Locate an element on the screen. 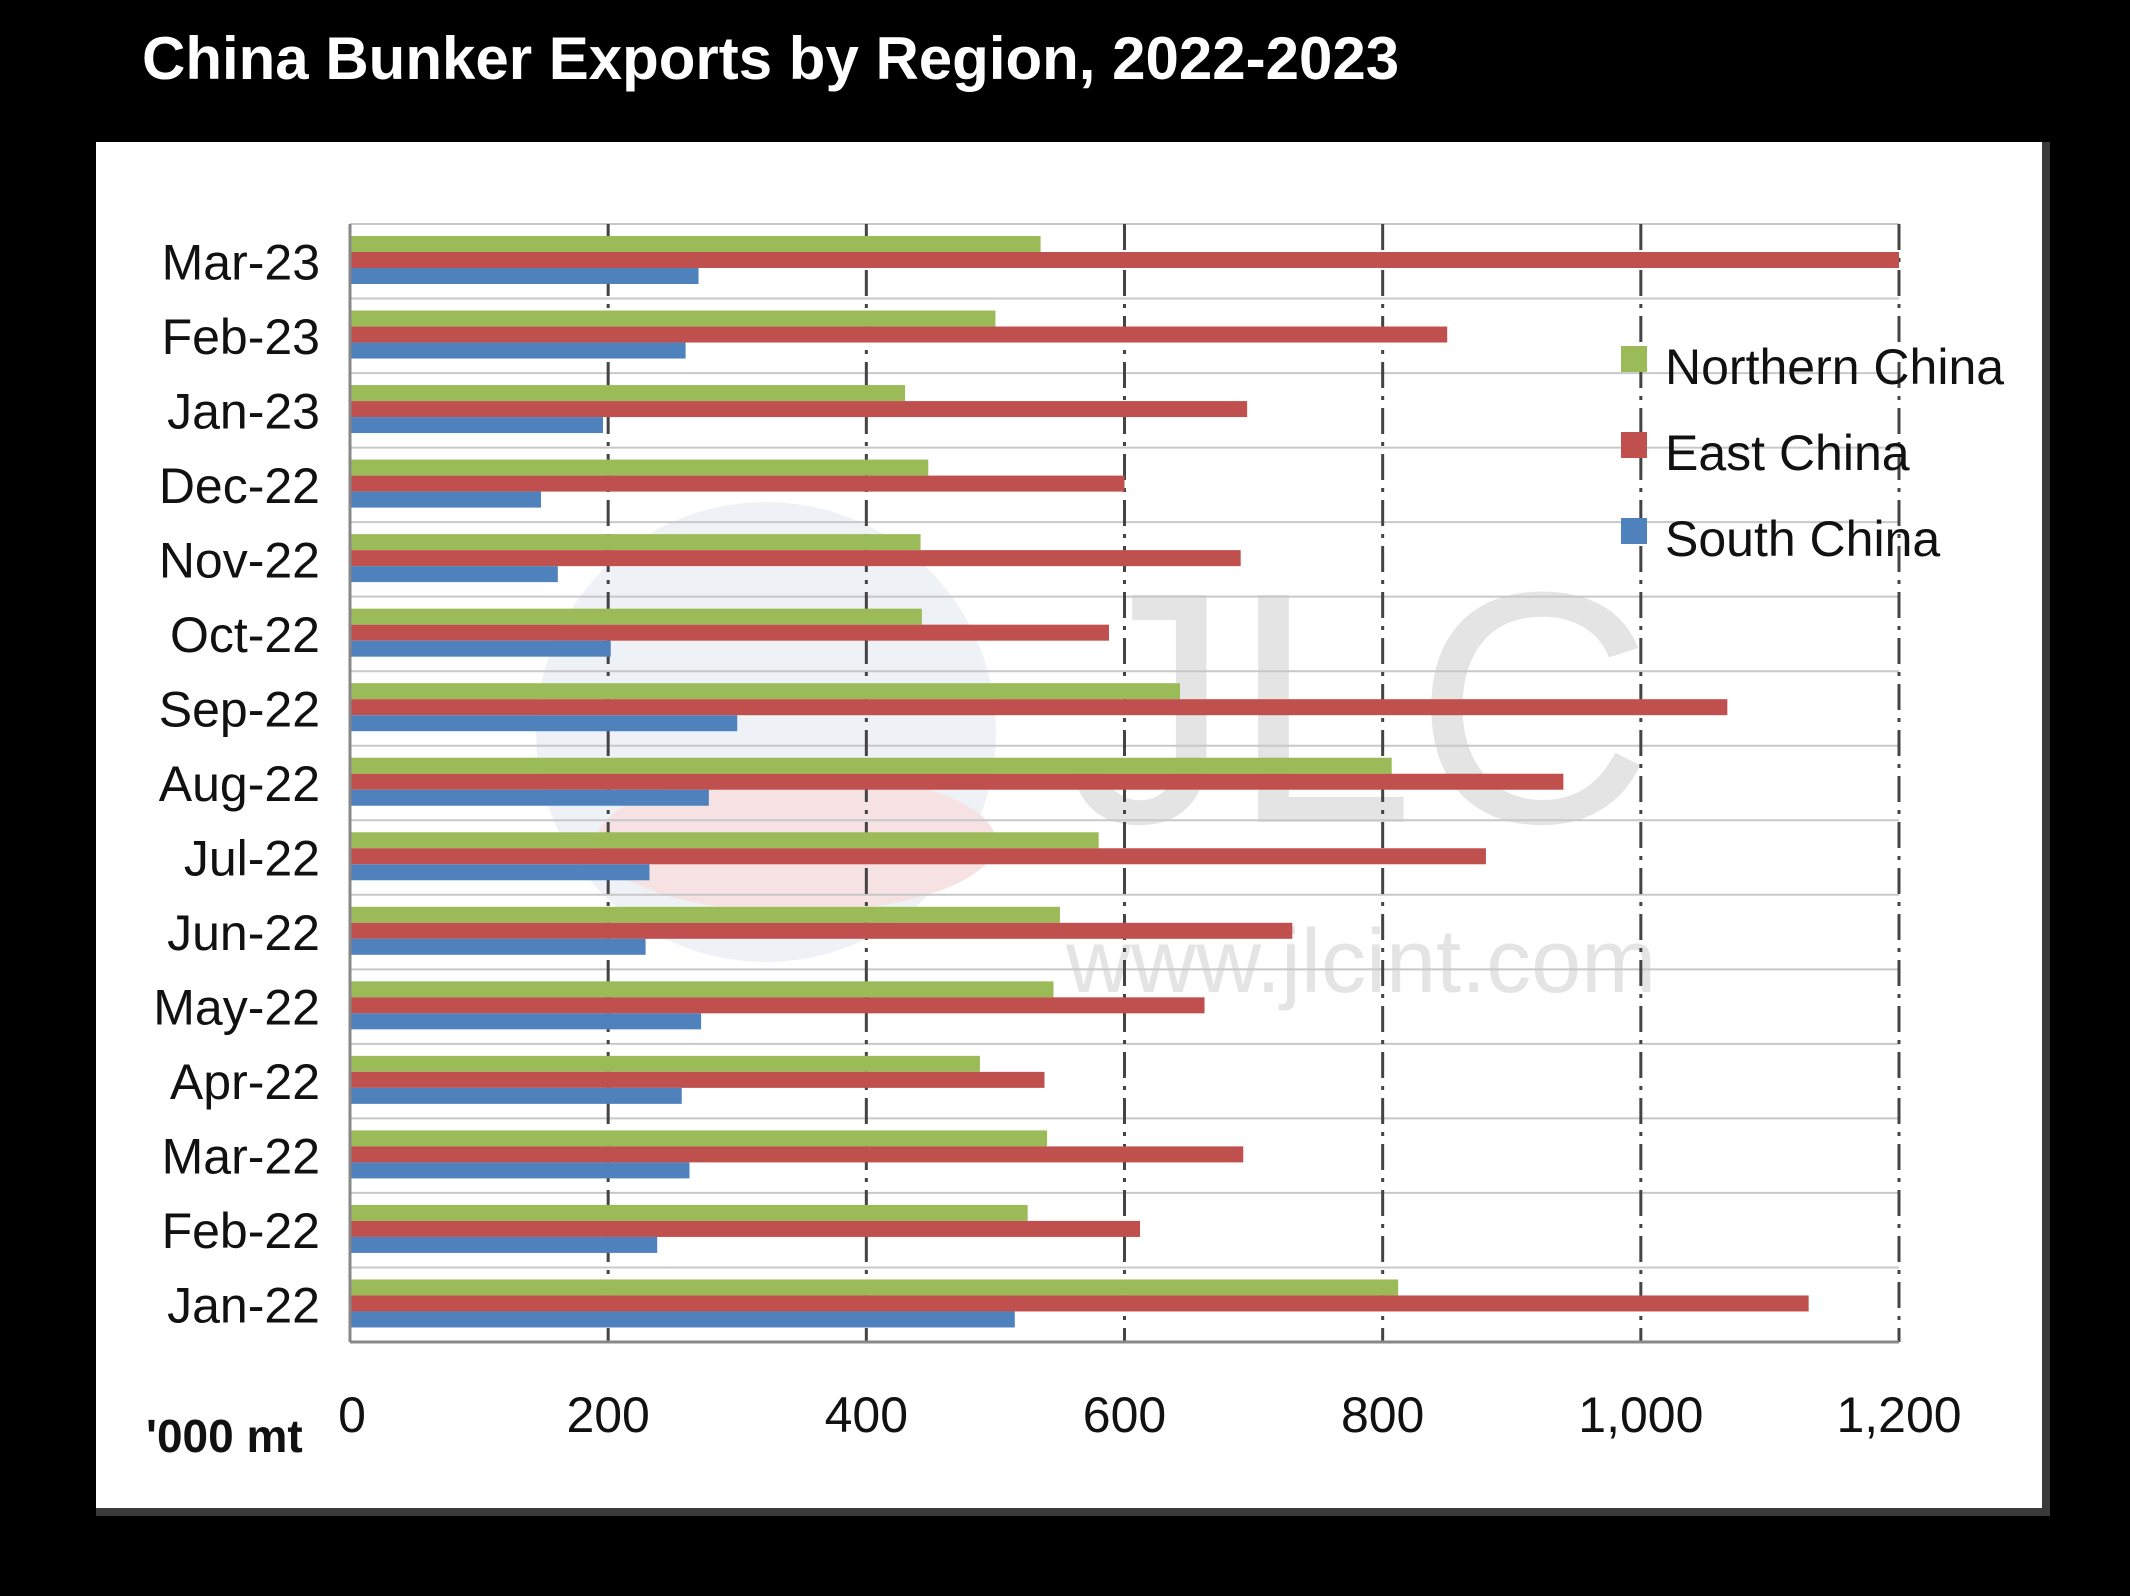 The width and height of the screenshot is (2130, 1596). category-label: Feb-22 is located at coordinates (241, 1231).